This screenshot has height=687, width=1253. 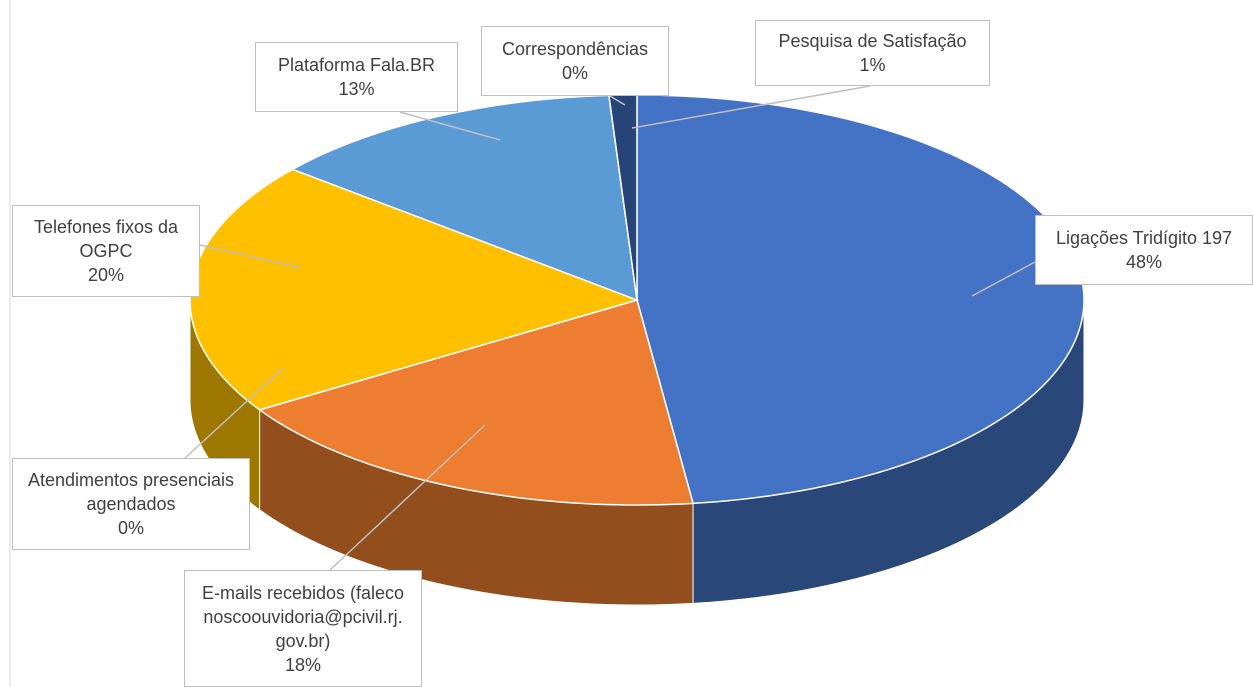 What do you see at coordinates (1144, 238) in the screenshot?
I see `category-label: Ligações Tridígito 197` at bounding box center [1144, 238].